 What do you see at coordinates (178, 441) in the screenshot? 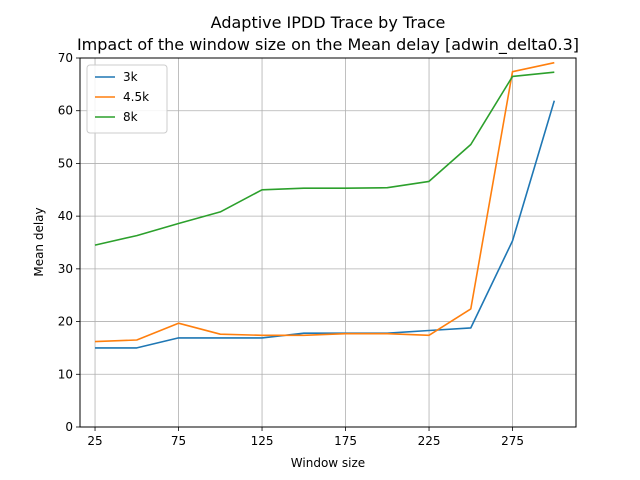
I see `x-tick-label: 75` at bounding box center [178, 441].